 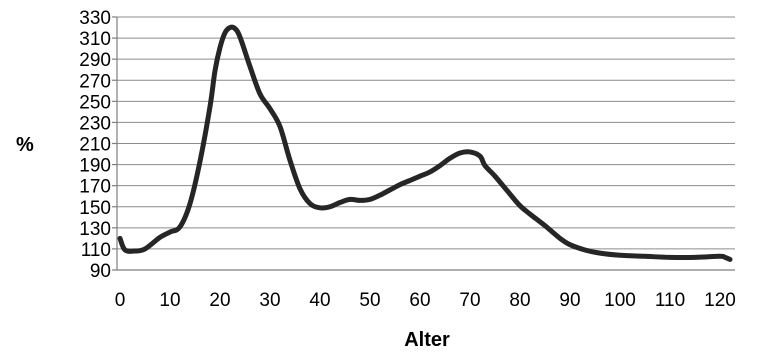 I want to click on x-tick-label-80: 80, so click(x=519, y=300).